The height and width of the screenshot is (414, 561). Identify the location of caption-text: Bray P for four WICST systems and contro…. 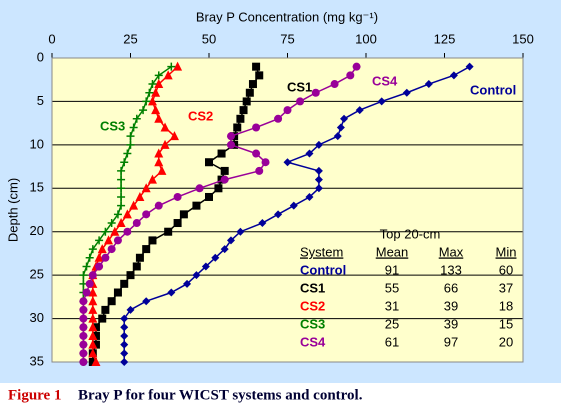
(220, 395).